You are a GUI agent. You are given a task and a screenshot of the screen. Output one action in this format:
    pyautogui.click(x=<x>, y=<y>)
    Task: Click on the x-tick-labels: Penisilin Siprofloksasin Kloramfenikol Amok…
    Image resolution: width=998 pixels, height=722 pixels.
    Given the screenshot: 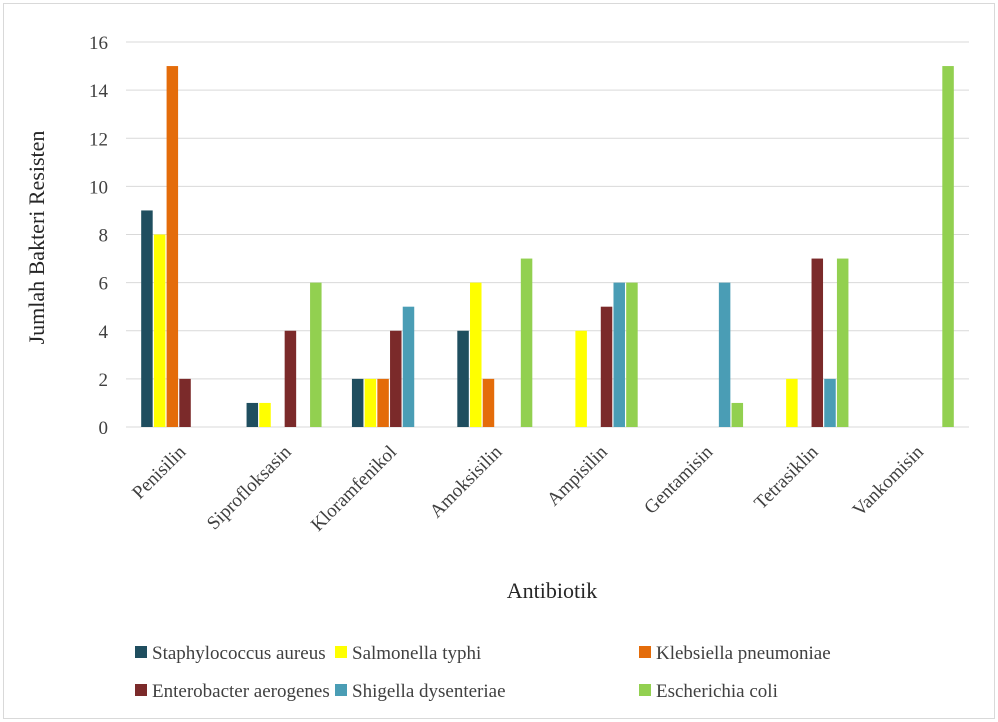 What is the action you would take?
    pyautogui.click(x=528, y=488)
    